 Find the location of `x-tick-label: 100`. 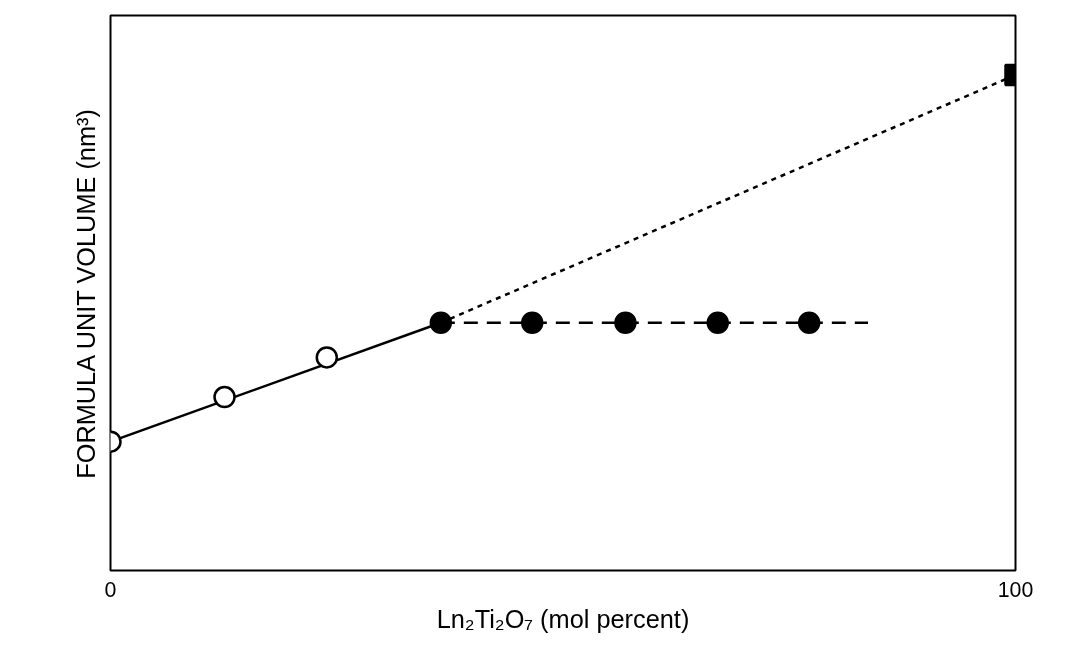

x-tick-label: 100 is located at coordinates (1015, 589).